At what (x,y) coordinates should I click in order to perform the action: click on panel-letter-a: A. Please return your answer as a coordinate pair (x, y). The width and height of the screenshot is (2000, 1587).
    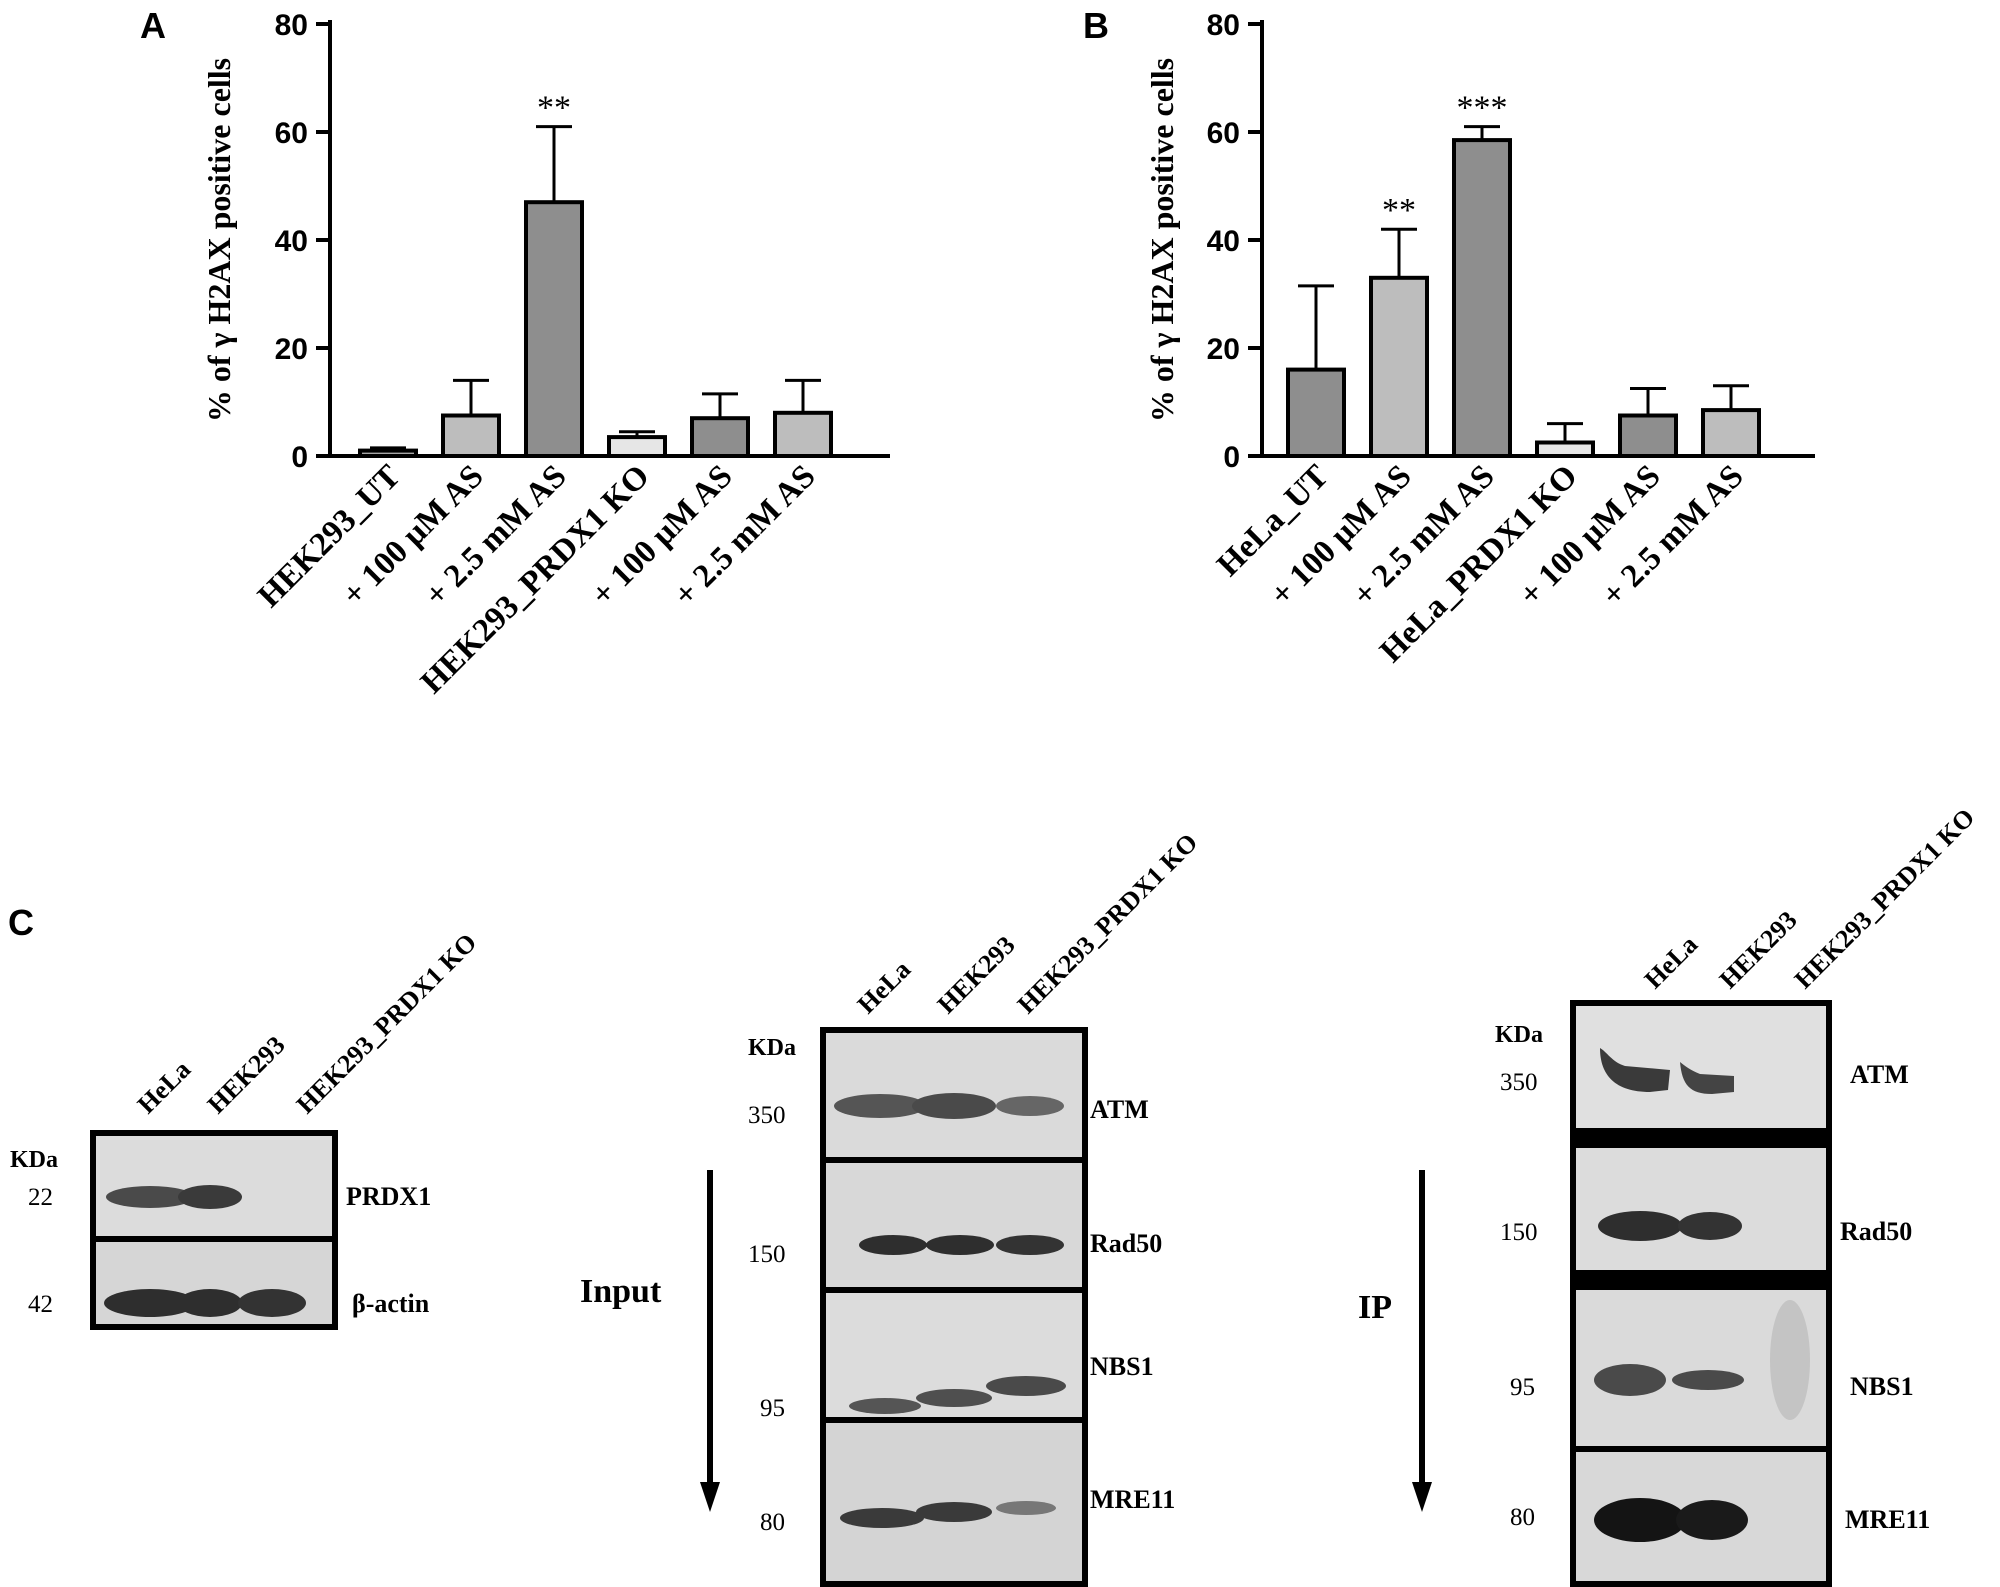
    Looking at the image, I should click on (153, 25).